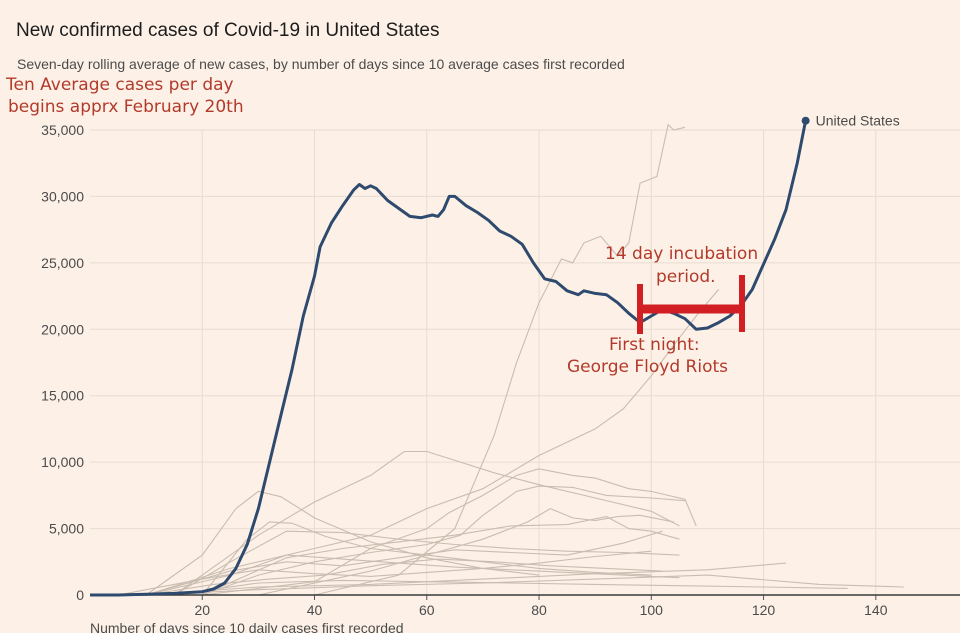  Describe the element at coordinates (647, 367) in the screenshot. I see `annotation-riots-line2: George Floyd Riots` at that location.